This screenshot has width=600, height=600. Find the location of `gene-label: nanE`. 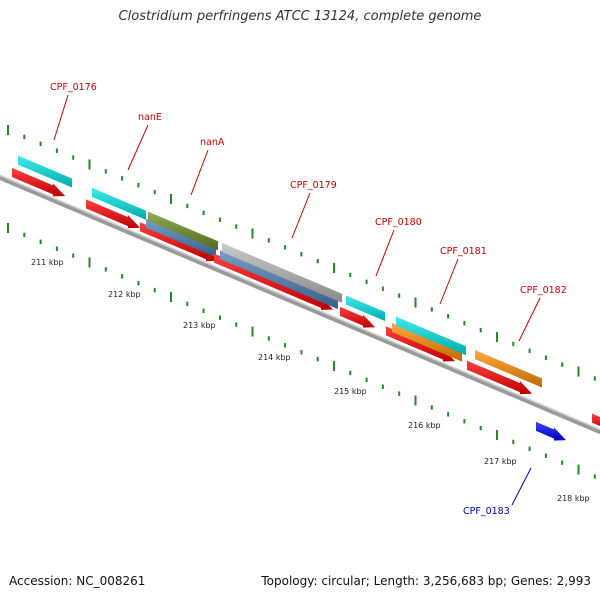

gene-label: nanE is located at coordinates (150, 117).